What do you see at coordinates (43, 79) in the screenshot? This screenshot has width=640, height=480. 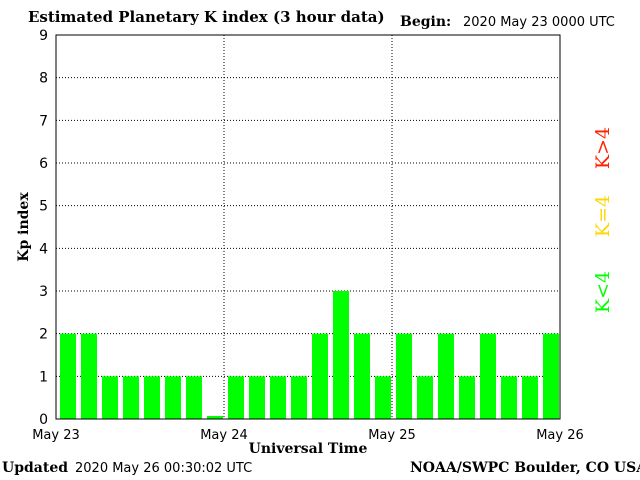 I see `y-tick-label: 8` at bounding box center [43, 79].